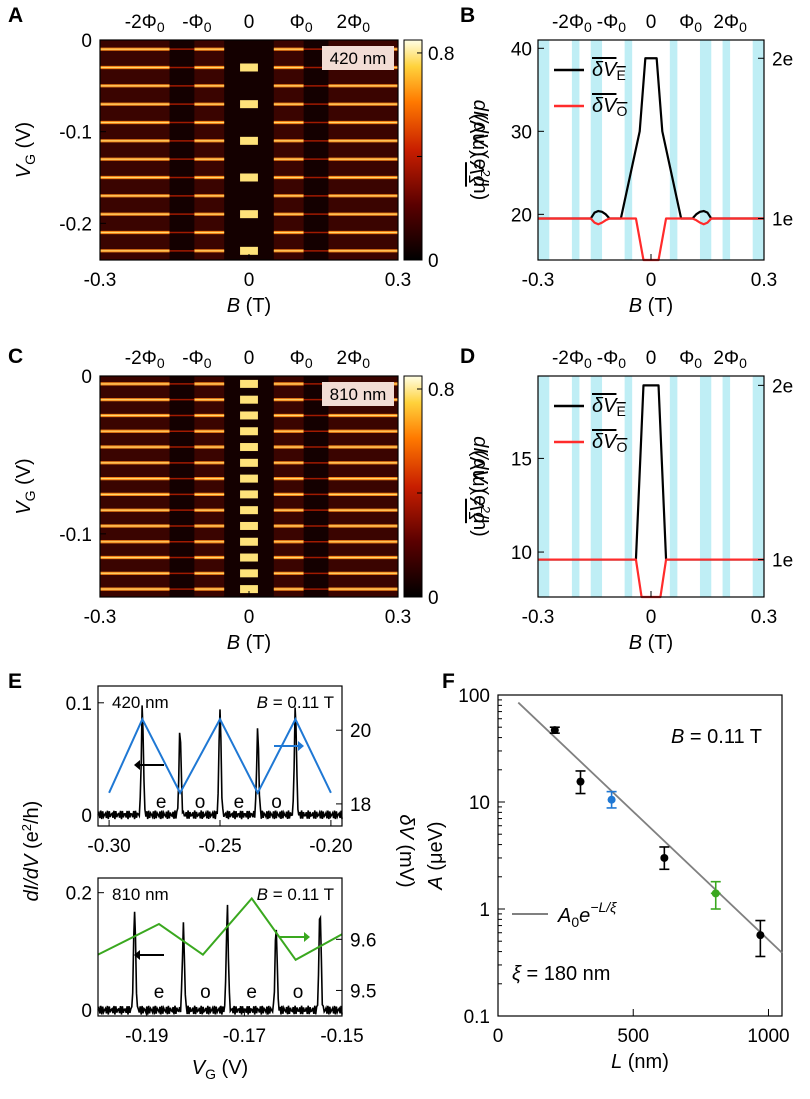 This screenshot has width=810, height=1099. I want to click on panel-label-e: E, so click(15, 681).